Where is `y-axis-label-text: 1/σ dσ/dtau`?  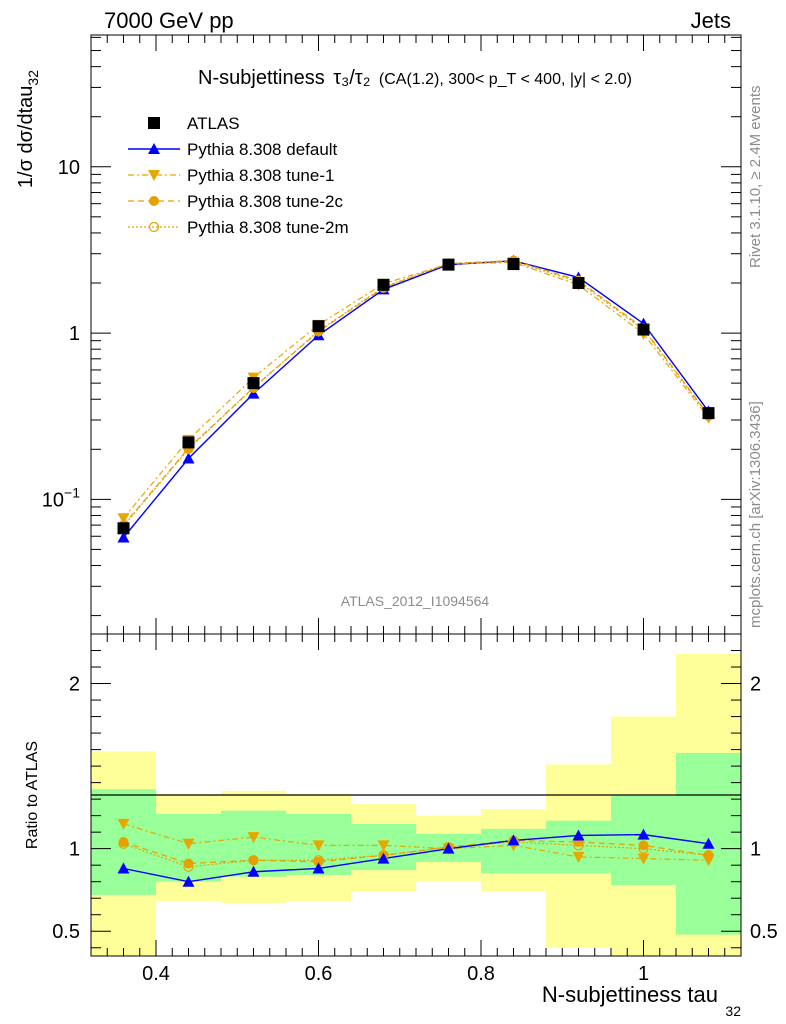 y-axis-label-text: 1/σ dσ/dtau is located at coordinates (26, 137).